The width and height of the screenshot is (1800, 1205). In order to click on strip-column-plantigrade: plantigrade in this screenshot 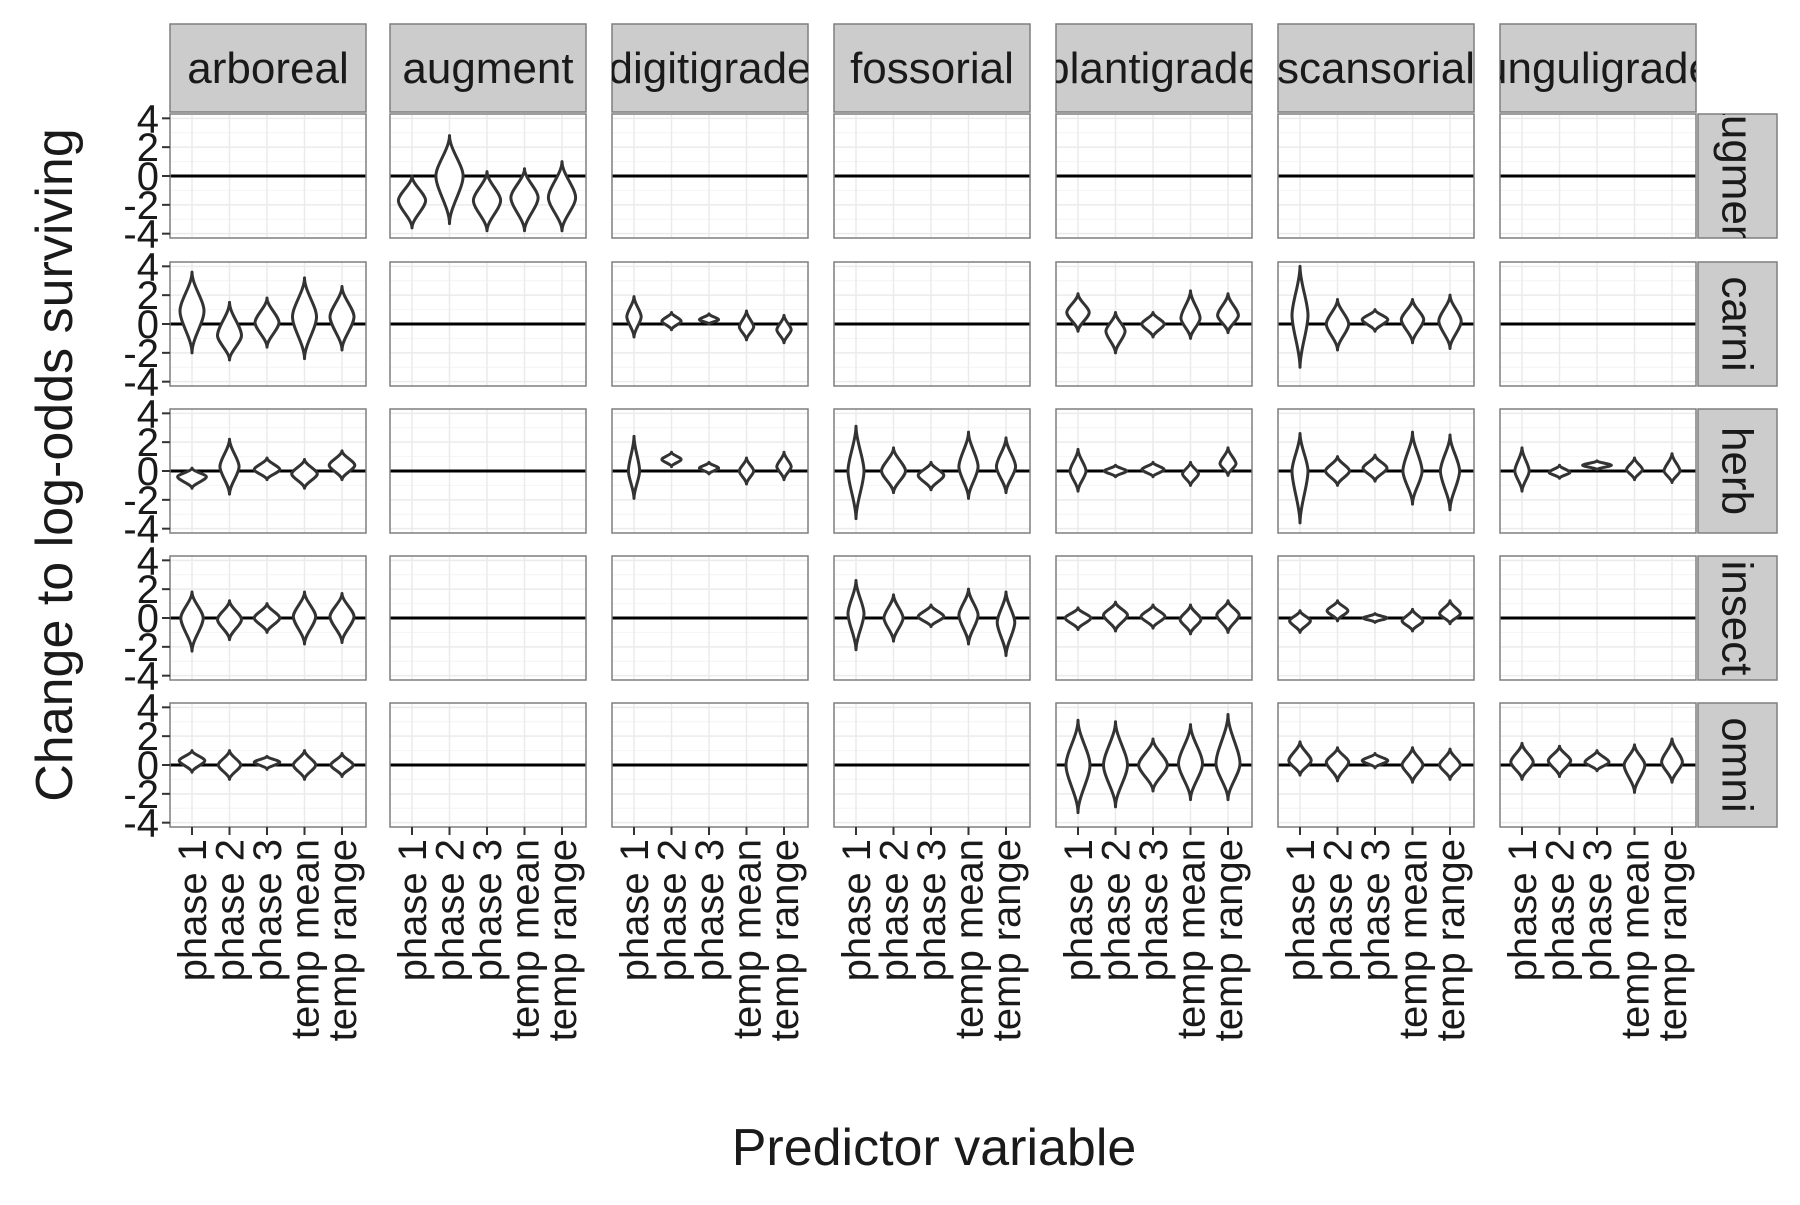, I will do `click(1154, 68)`.